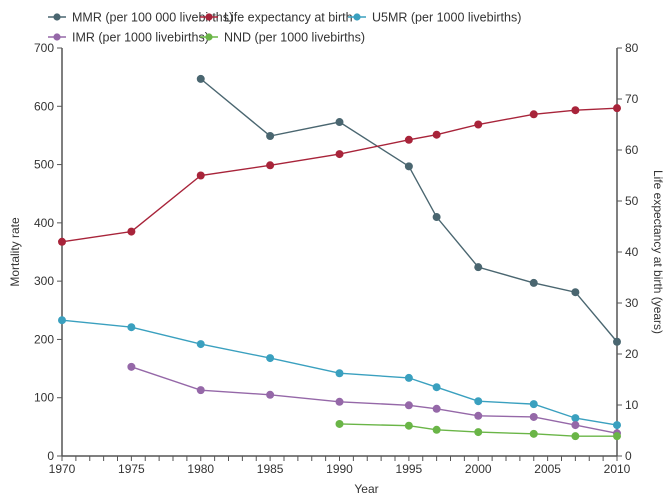 The image size is (672, 501). What do you see at coordinates (288, 18) in the screenshot?
I see `legend-label: Life expectancy at birth` at bounding box center [288, 18].